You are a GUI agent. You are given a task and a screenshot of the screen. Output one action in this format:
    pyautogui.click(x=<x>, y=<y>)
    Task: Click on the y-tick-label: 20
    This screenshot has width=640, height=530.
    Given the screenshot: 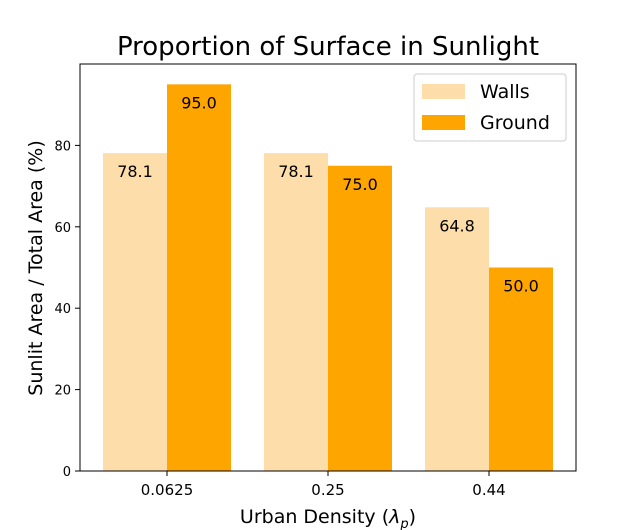 What is the action you would take?
    pyautogui.click(x=62, y=391)
    